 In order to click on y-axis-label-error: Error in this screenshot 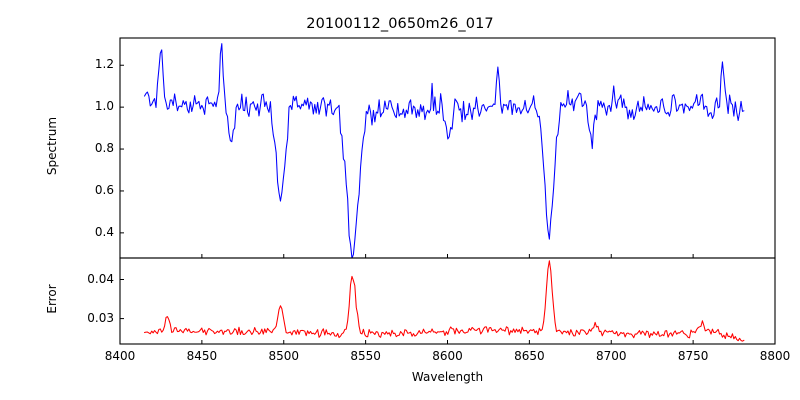, I will do `click(52, 299)`.